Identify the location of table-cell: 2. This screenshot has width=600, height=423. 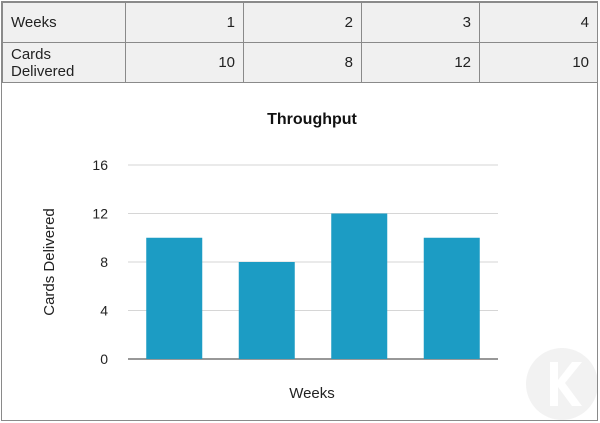
(302, 22).